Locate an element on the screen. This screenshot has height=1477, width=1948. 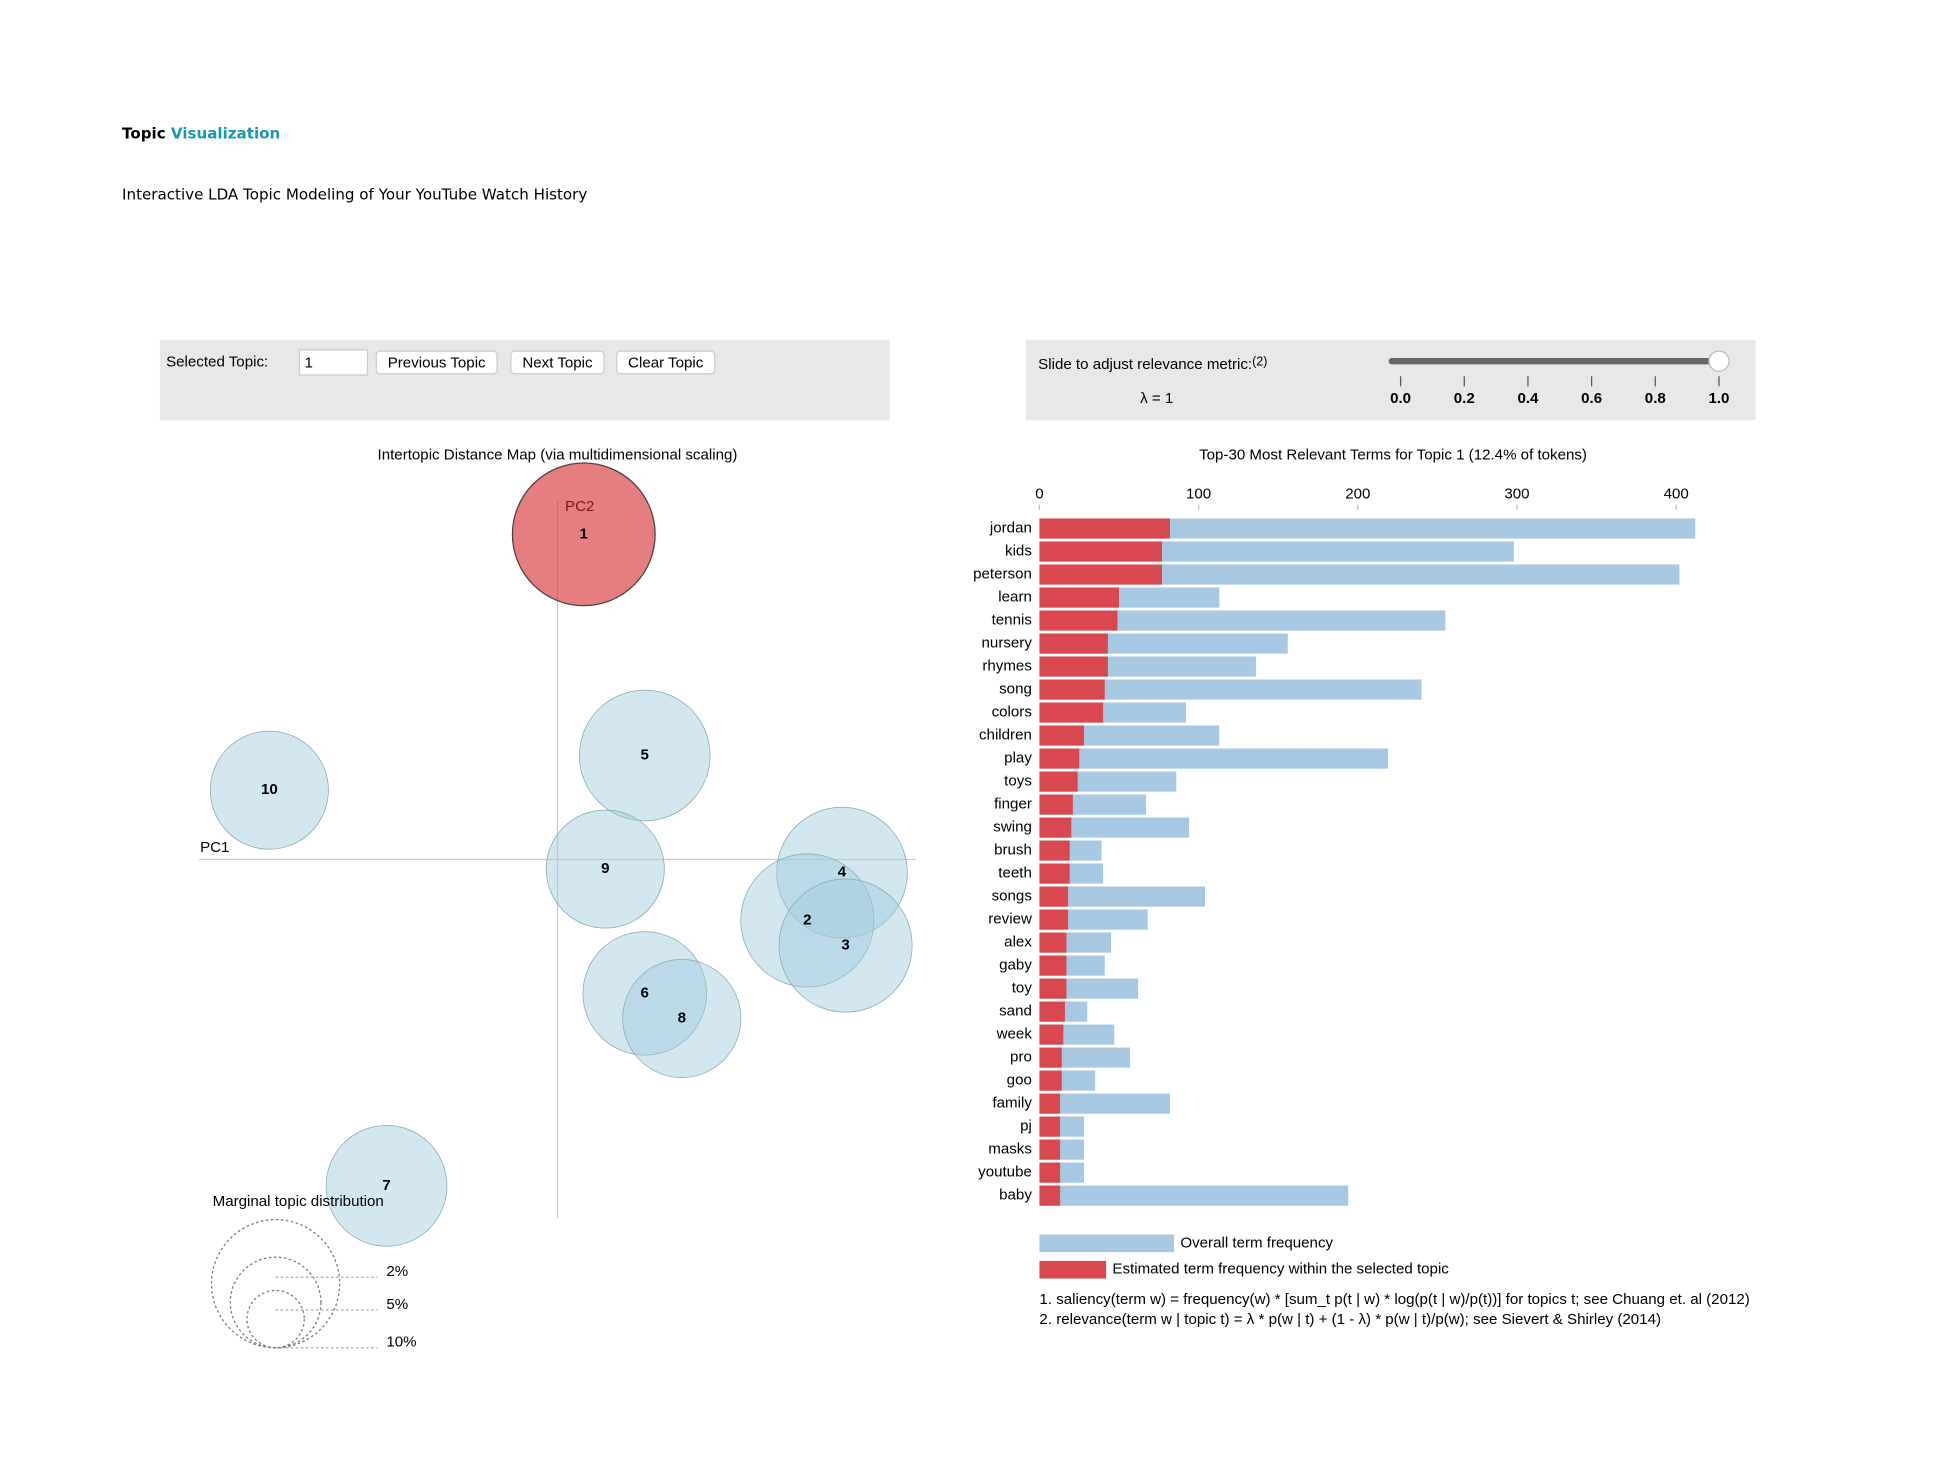
term-label: toy is located at coordinates (1022, 988).